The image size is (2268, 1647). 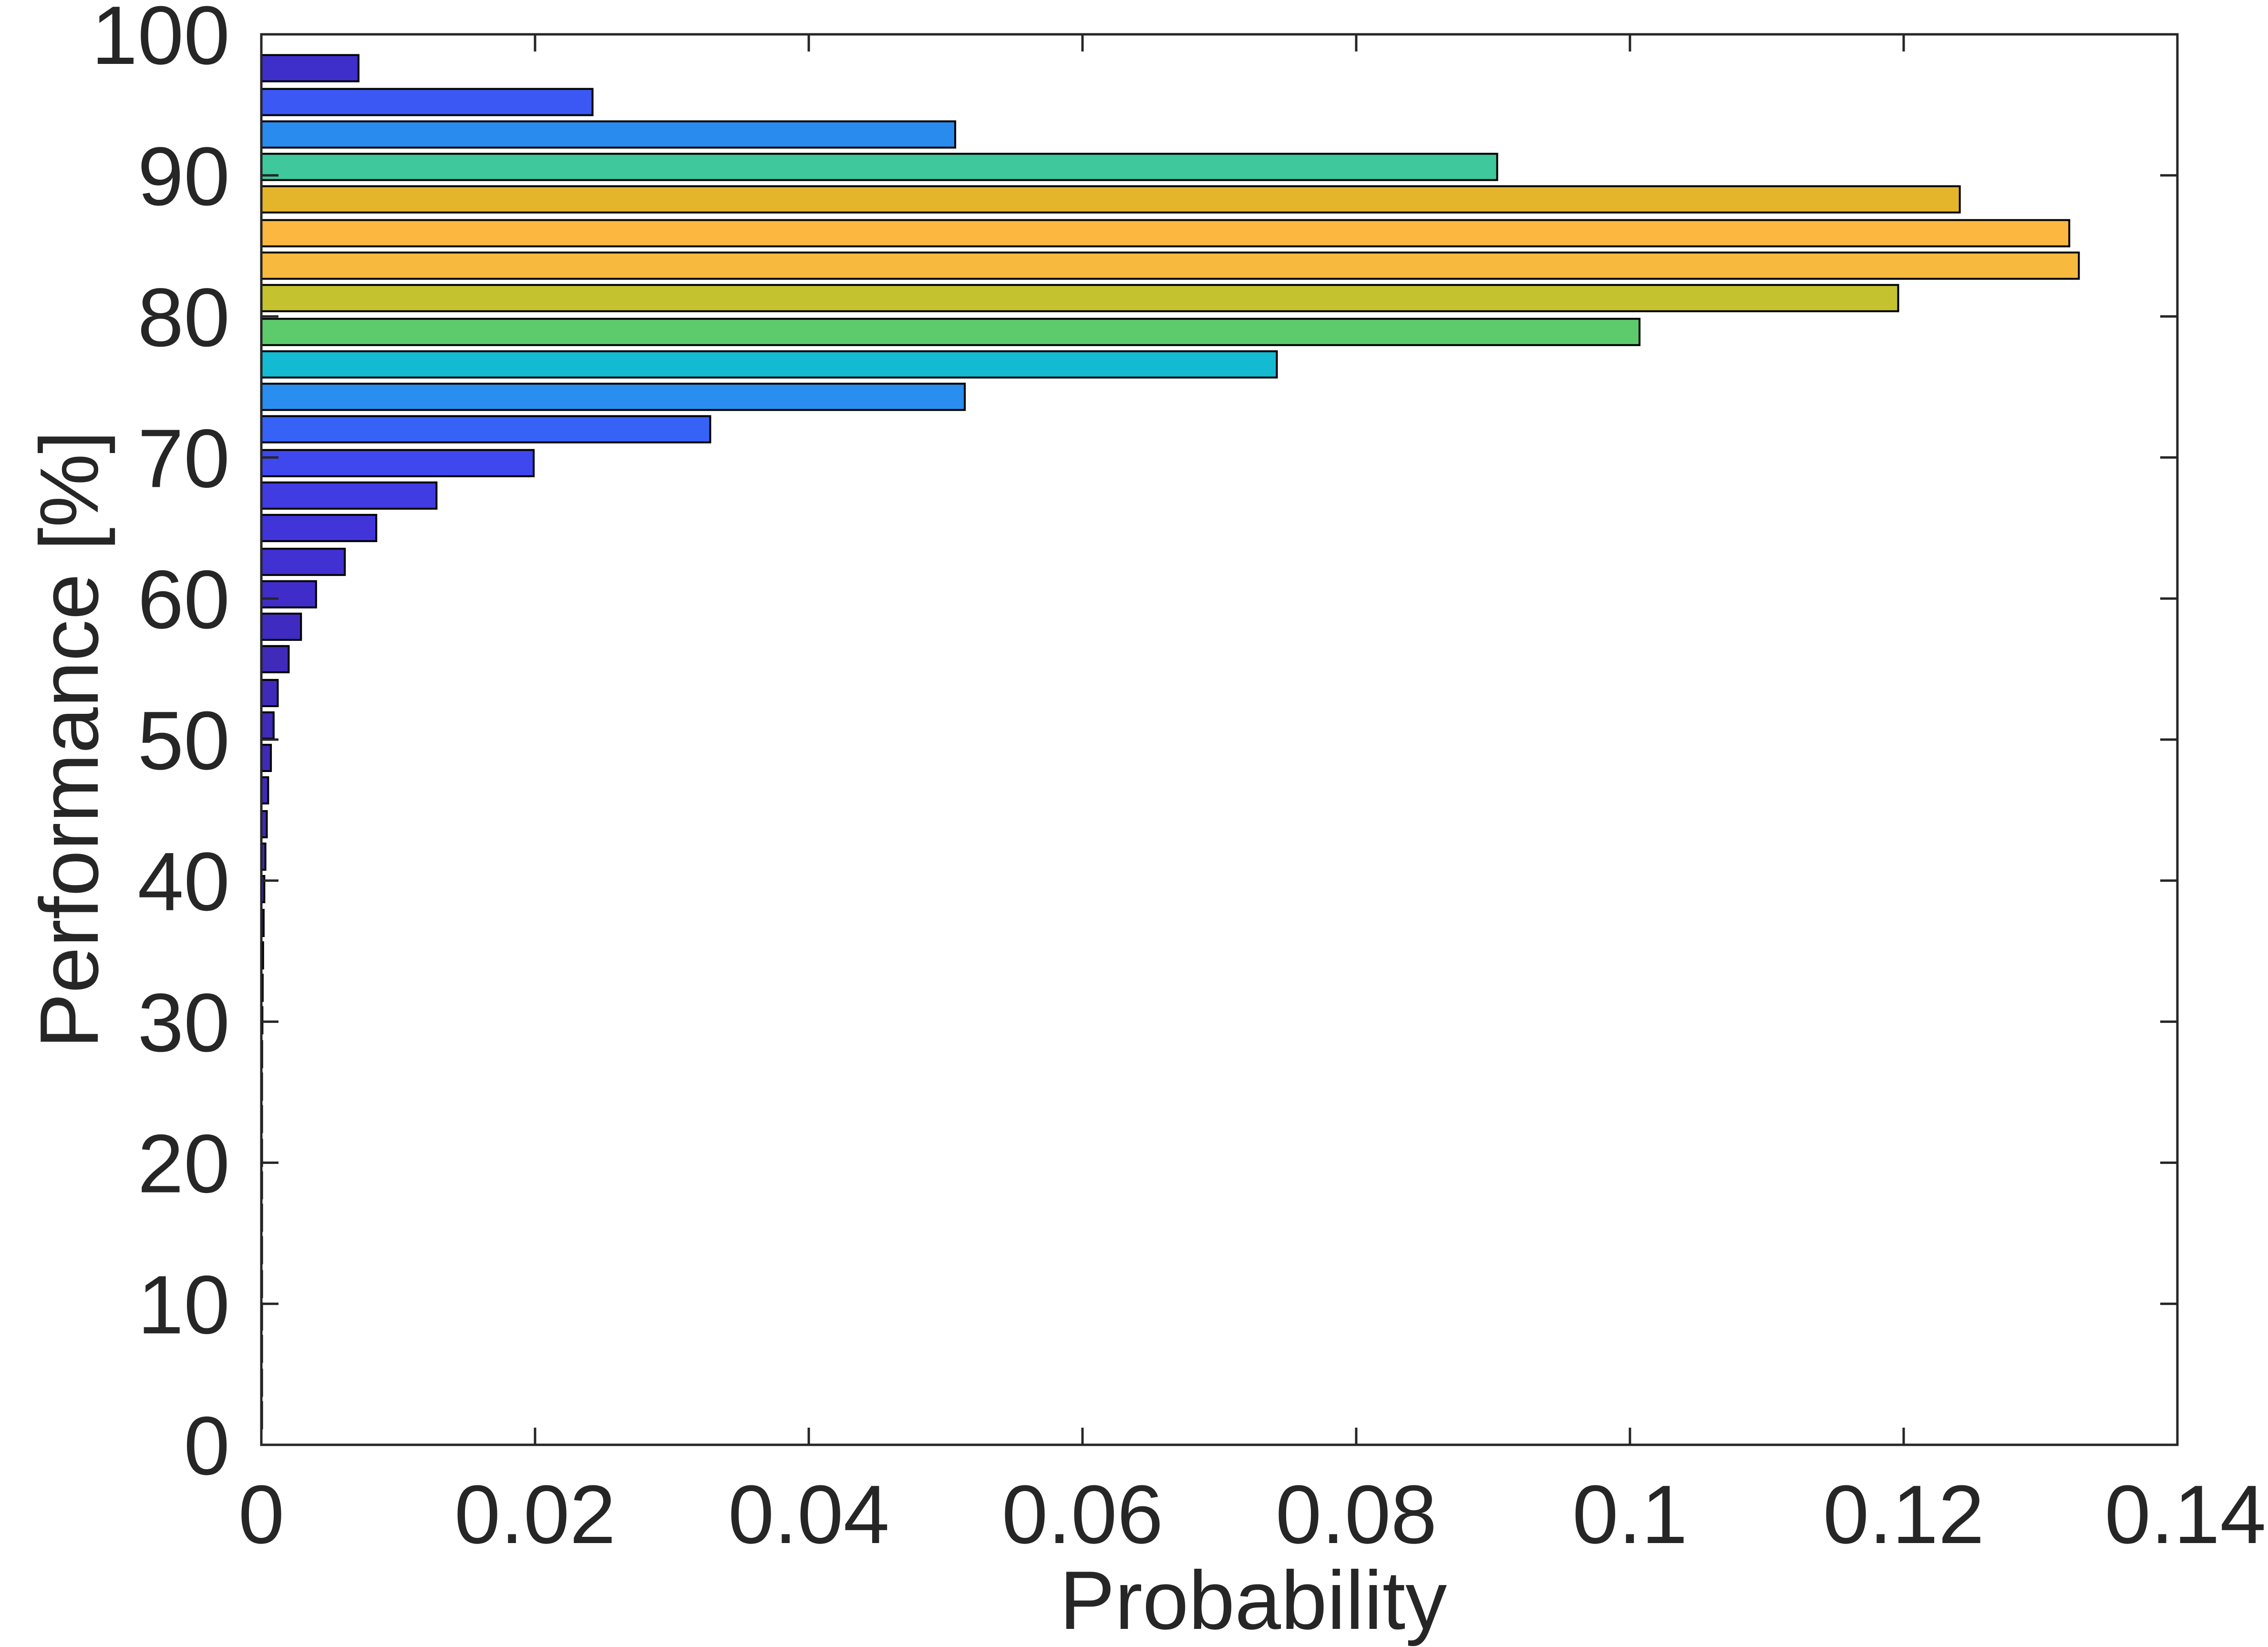 What do you see at coordinates (183, 1163) in the screenshot?
I see `y-tick-label: 20` at bounding box center [183, 1163].